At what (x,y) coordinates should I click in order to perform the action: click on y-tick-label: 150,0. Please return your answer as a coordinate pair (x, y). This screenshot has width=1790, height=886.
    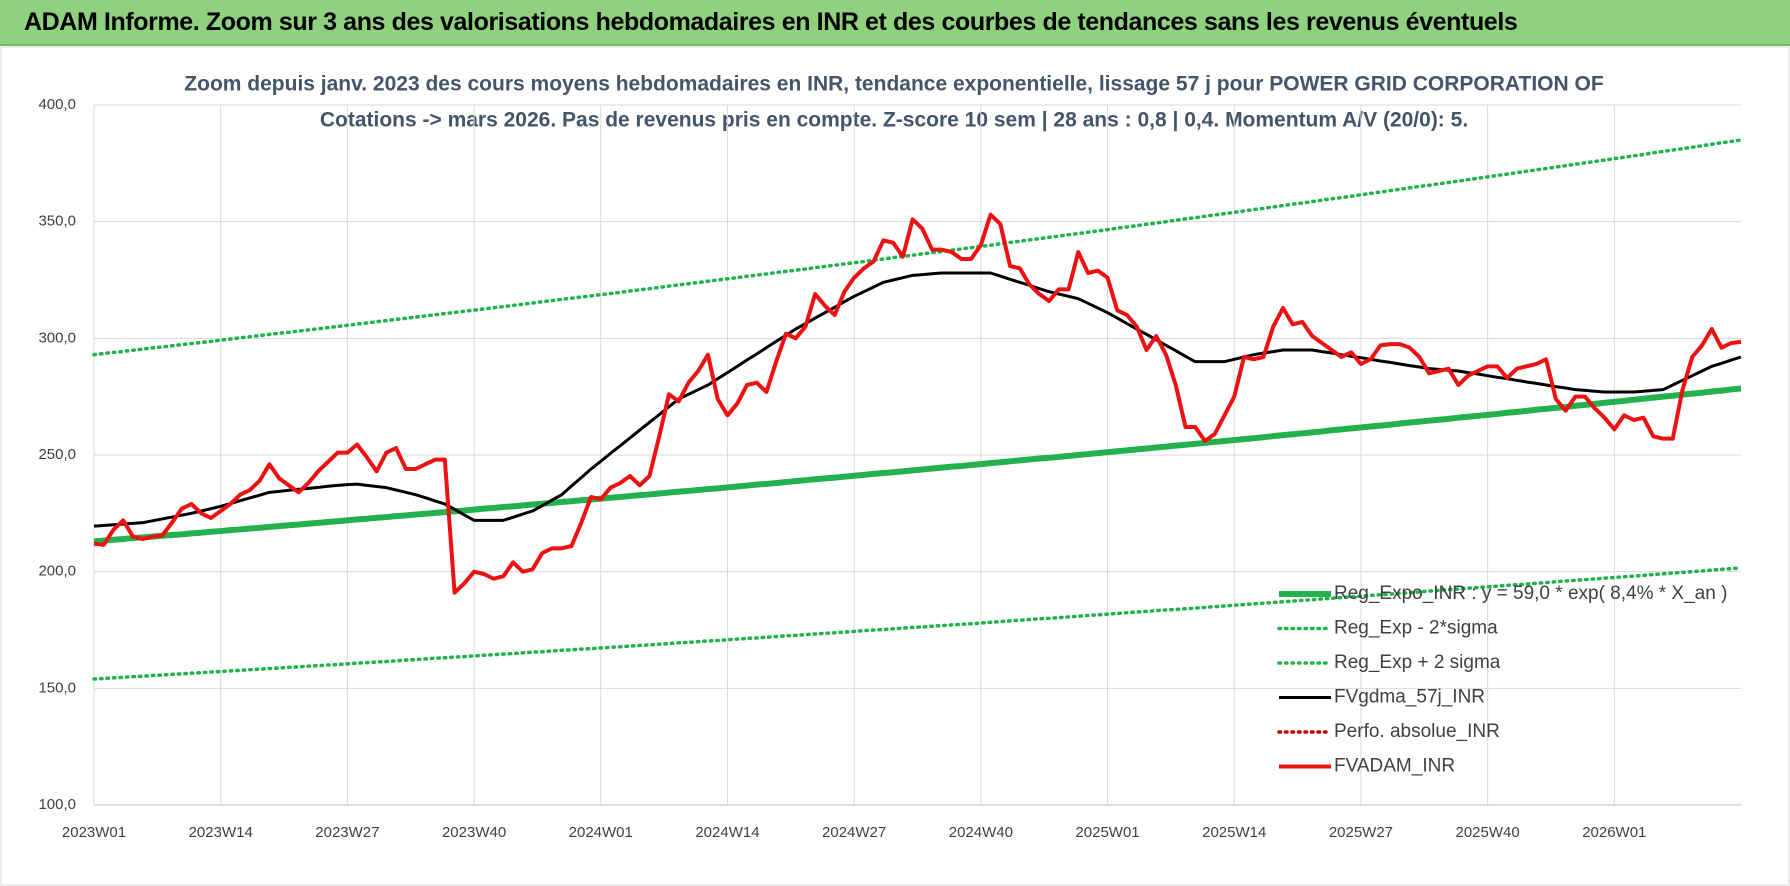
    Looking at the image, I should click on (57, 687).